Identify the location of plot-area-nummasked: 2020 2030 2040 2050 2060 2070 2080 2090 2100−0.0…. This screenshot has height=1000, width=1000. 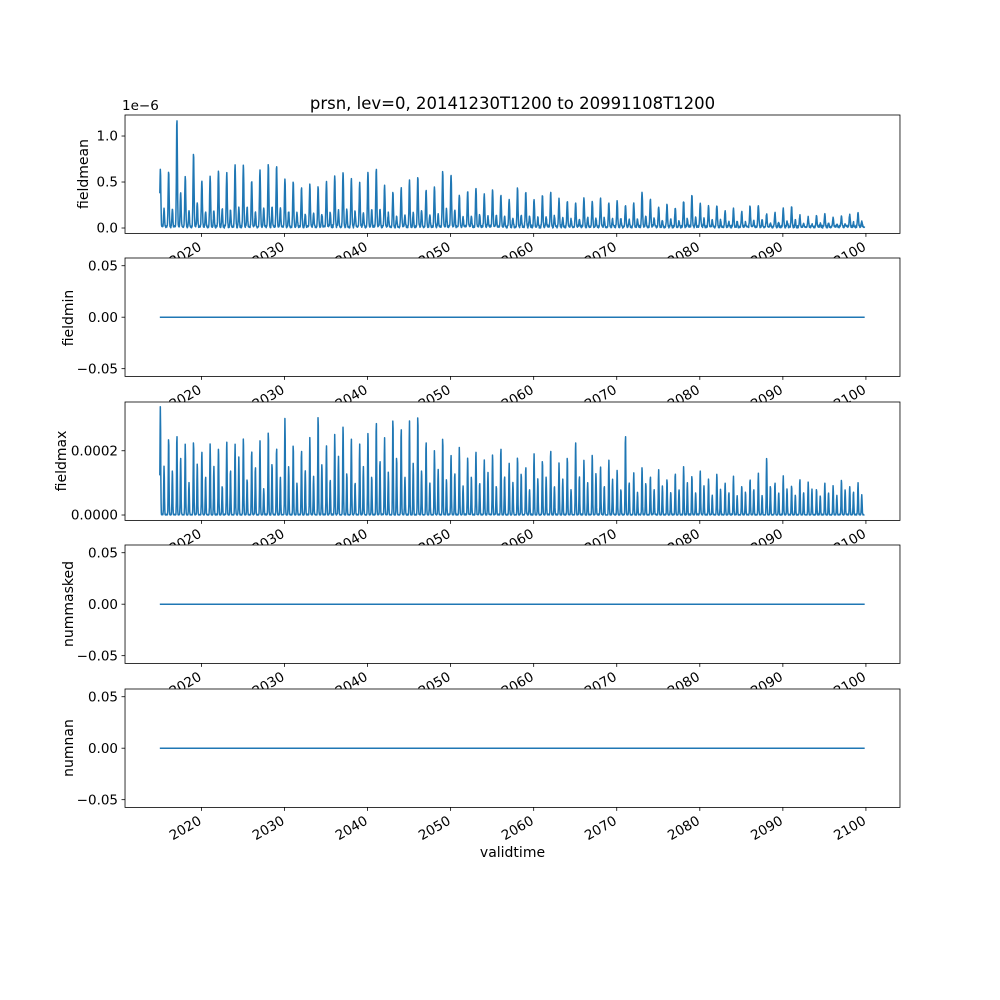
(489, 622).